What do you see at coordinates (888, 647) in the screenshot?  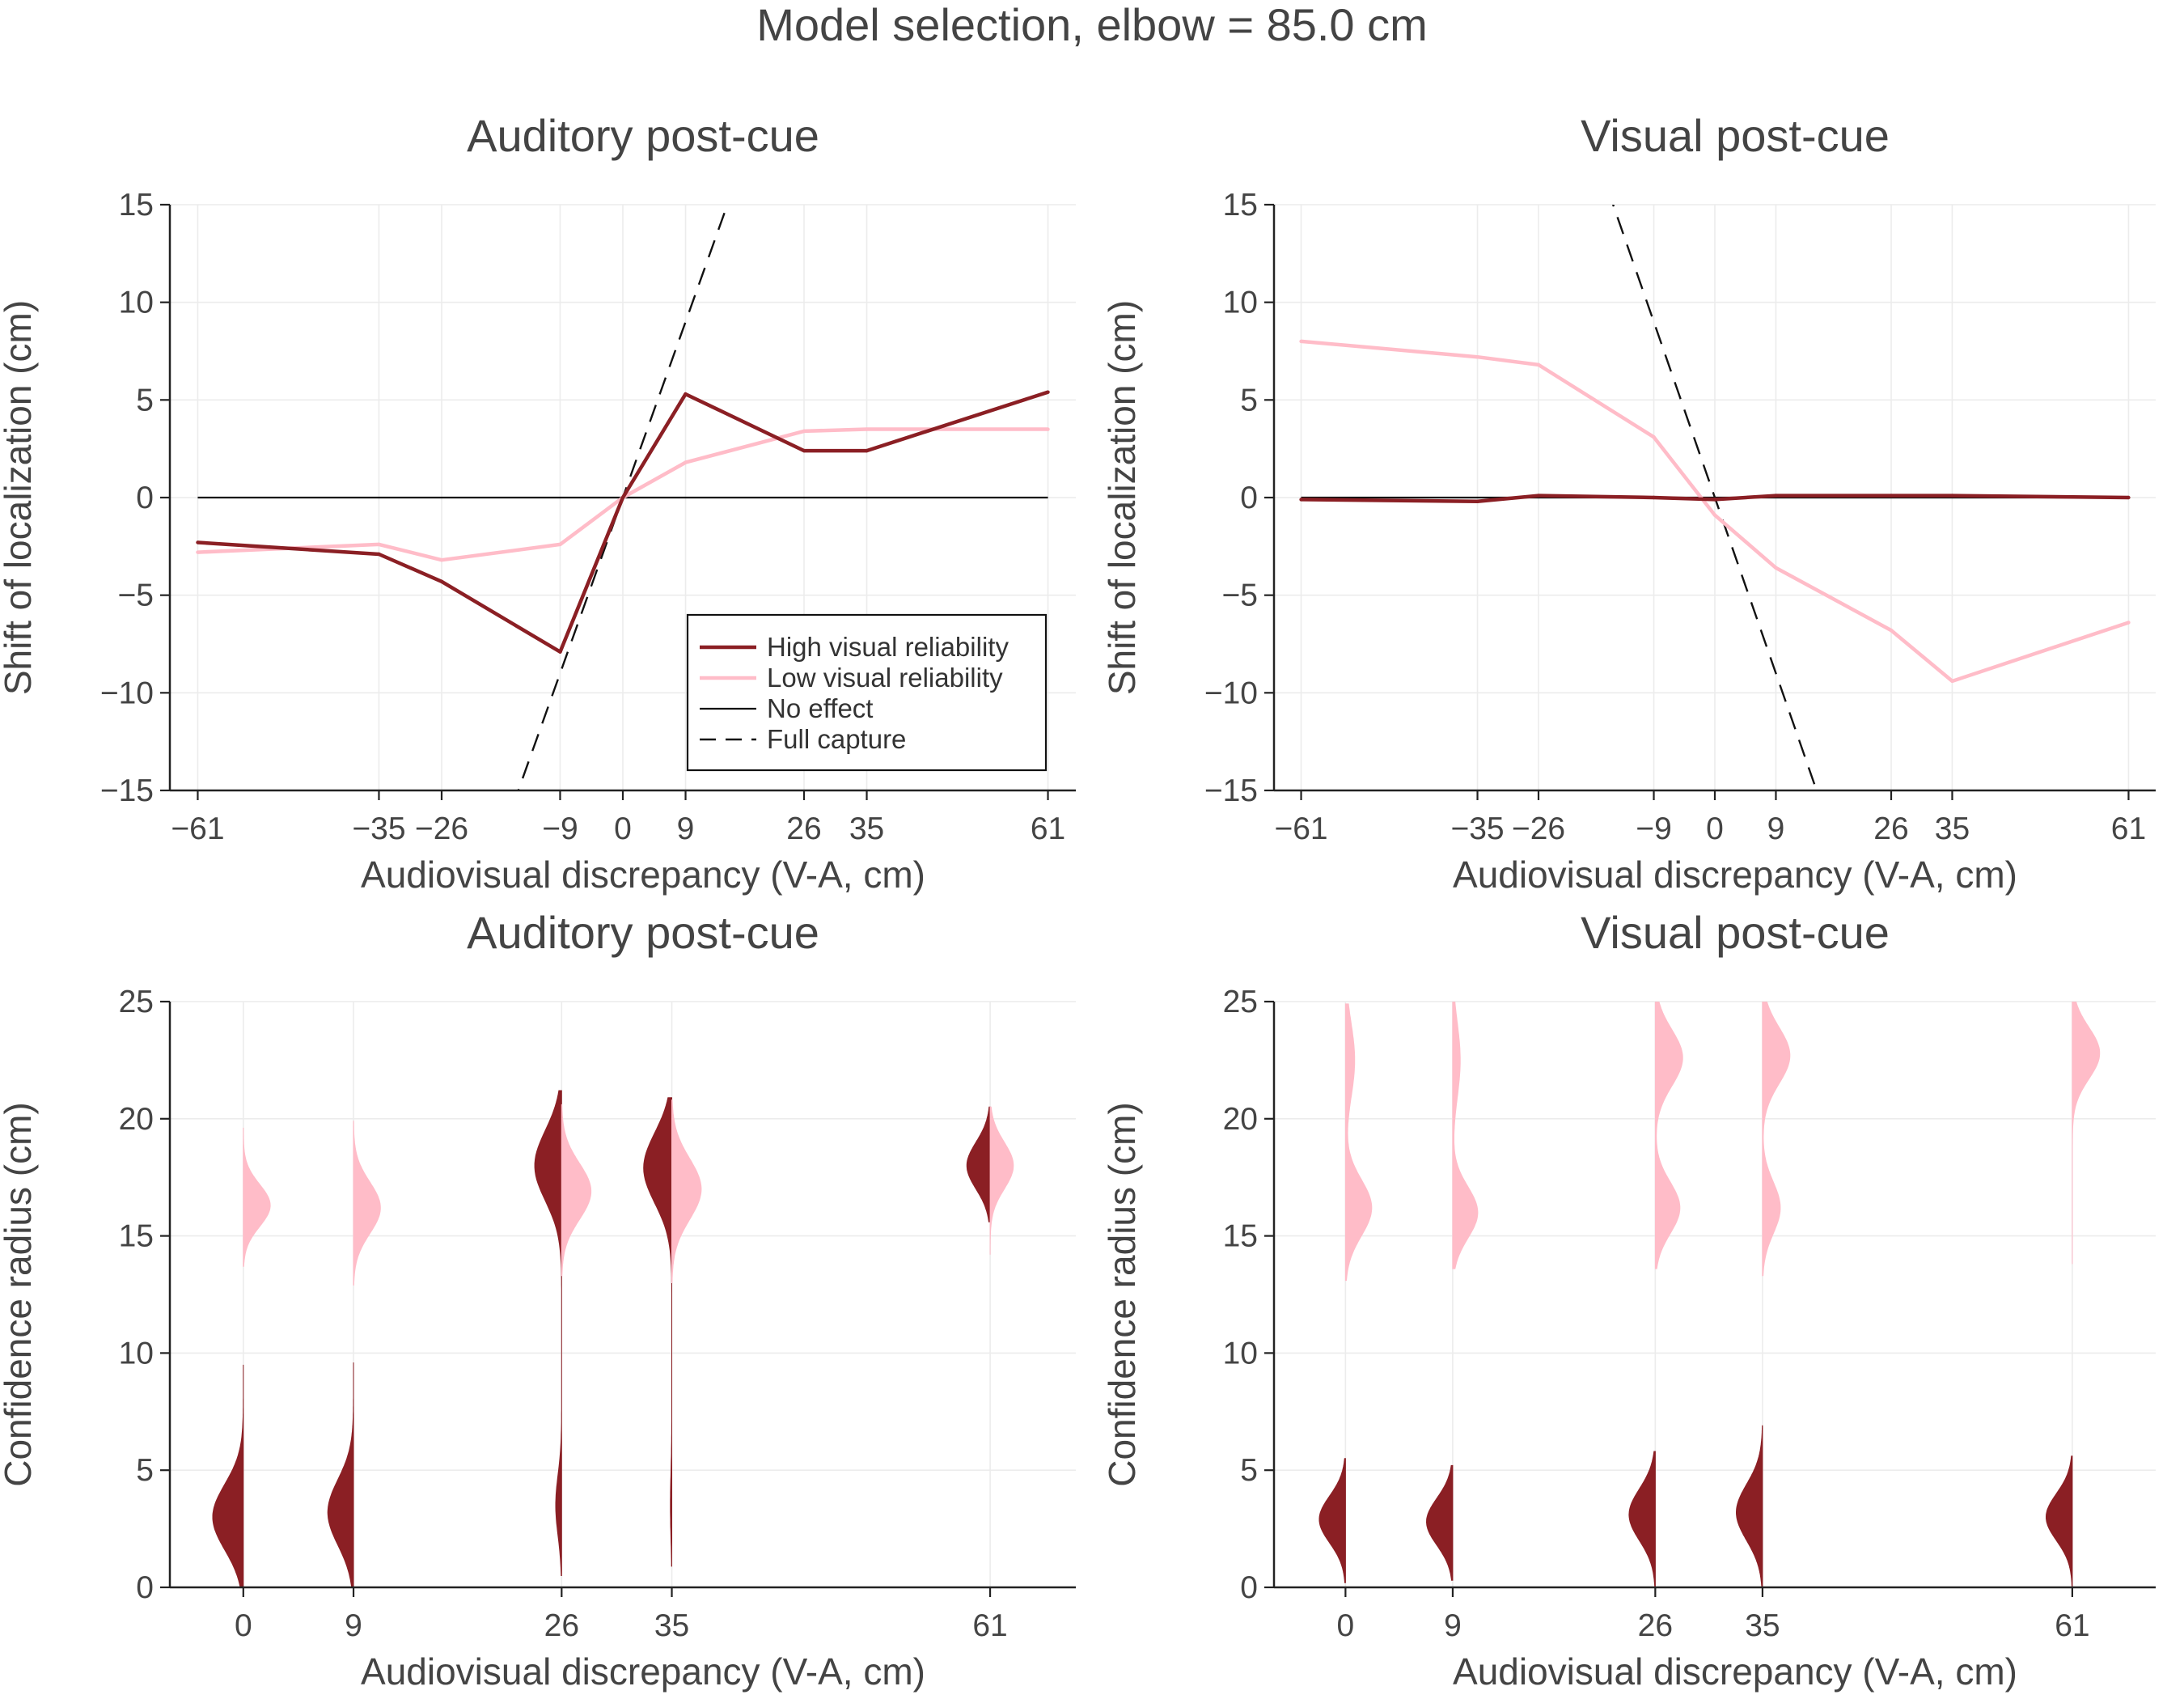 I see `legend-label: High visual reliability` at bounding box center [888, 647].